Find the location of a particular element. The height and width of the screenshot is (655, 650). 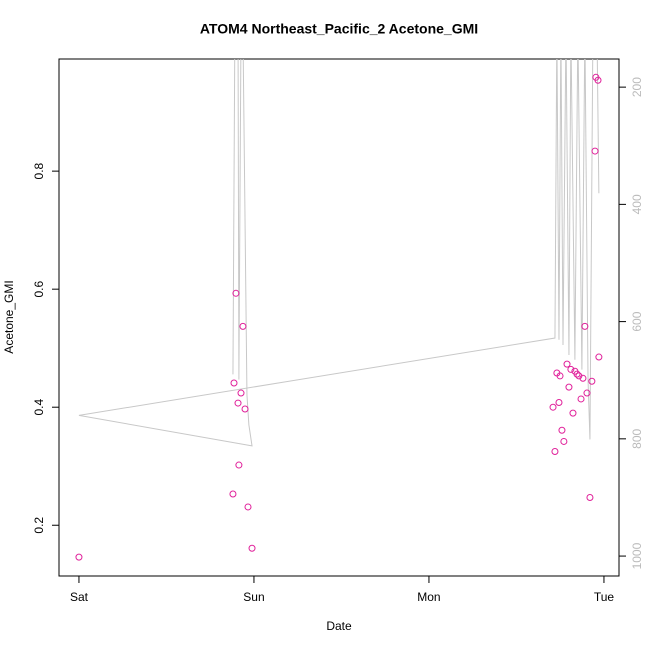

x-tick-label: Mon is located at coordinates (428, 597).